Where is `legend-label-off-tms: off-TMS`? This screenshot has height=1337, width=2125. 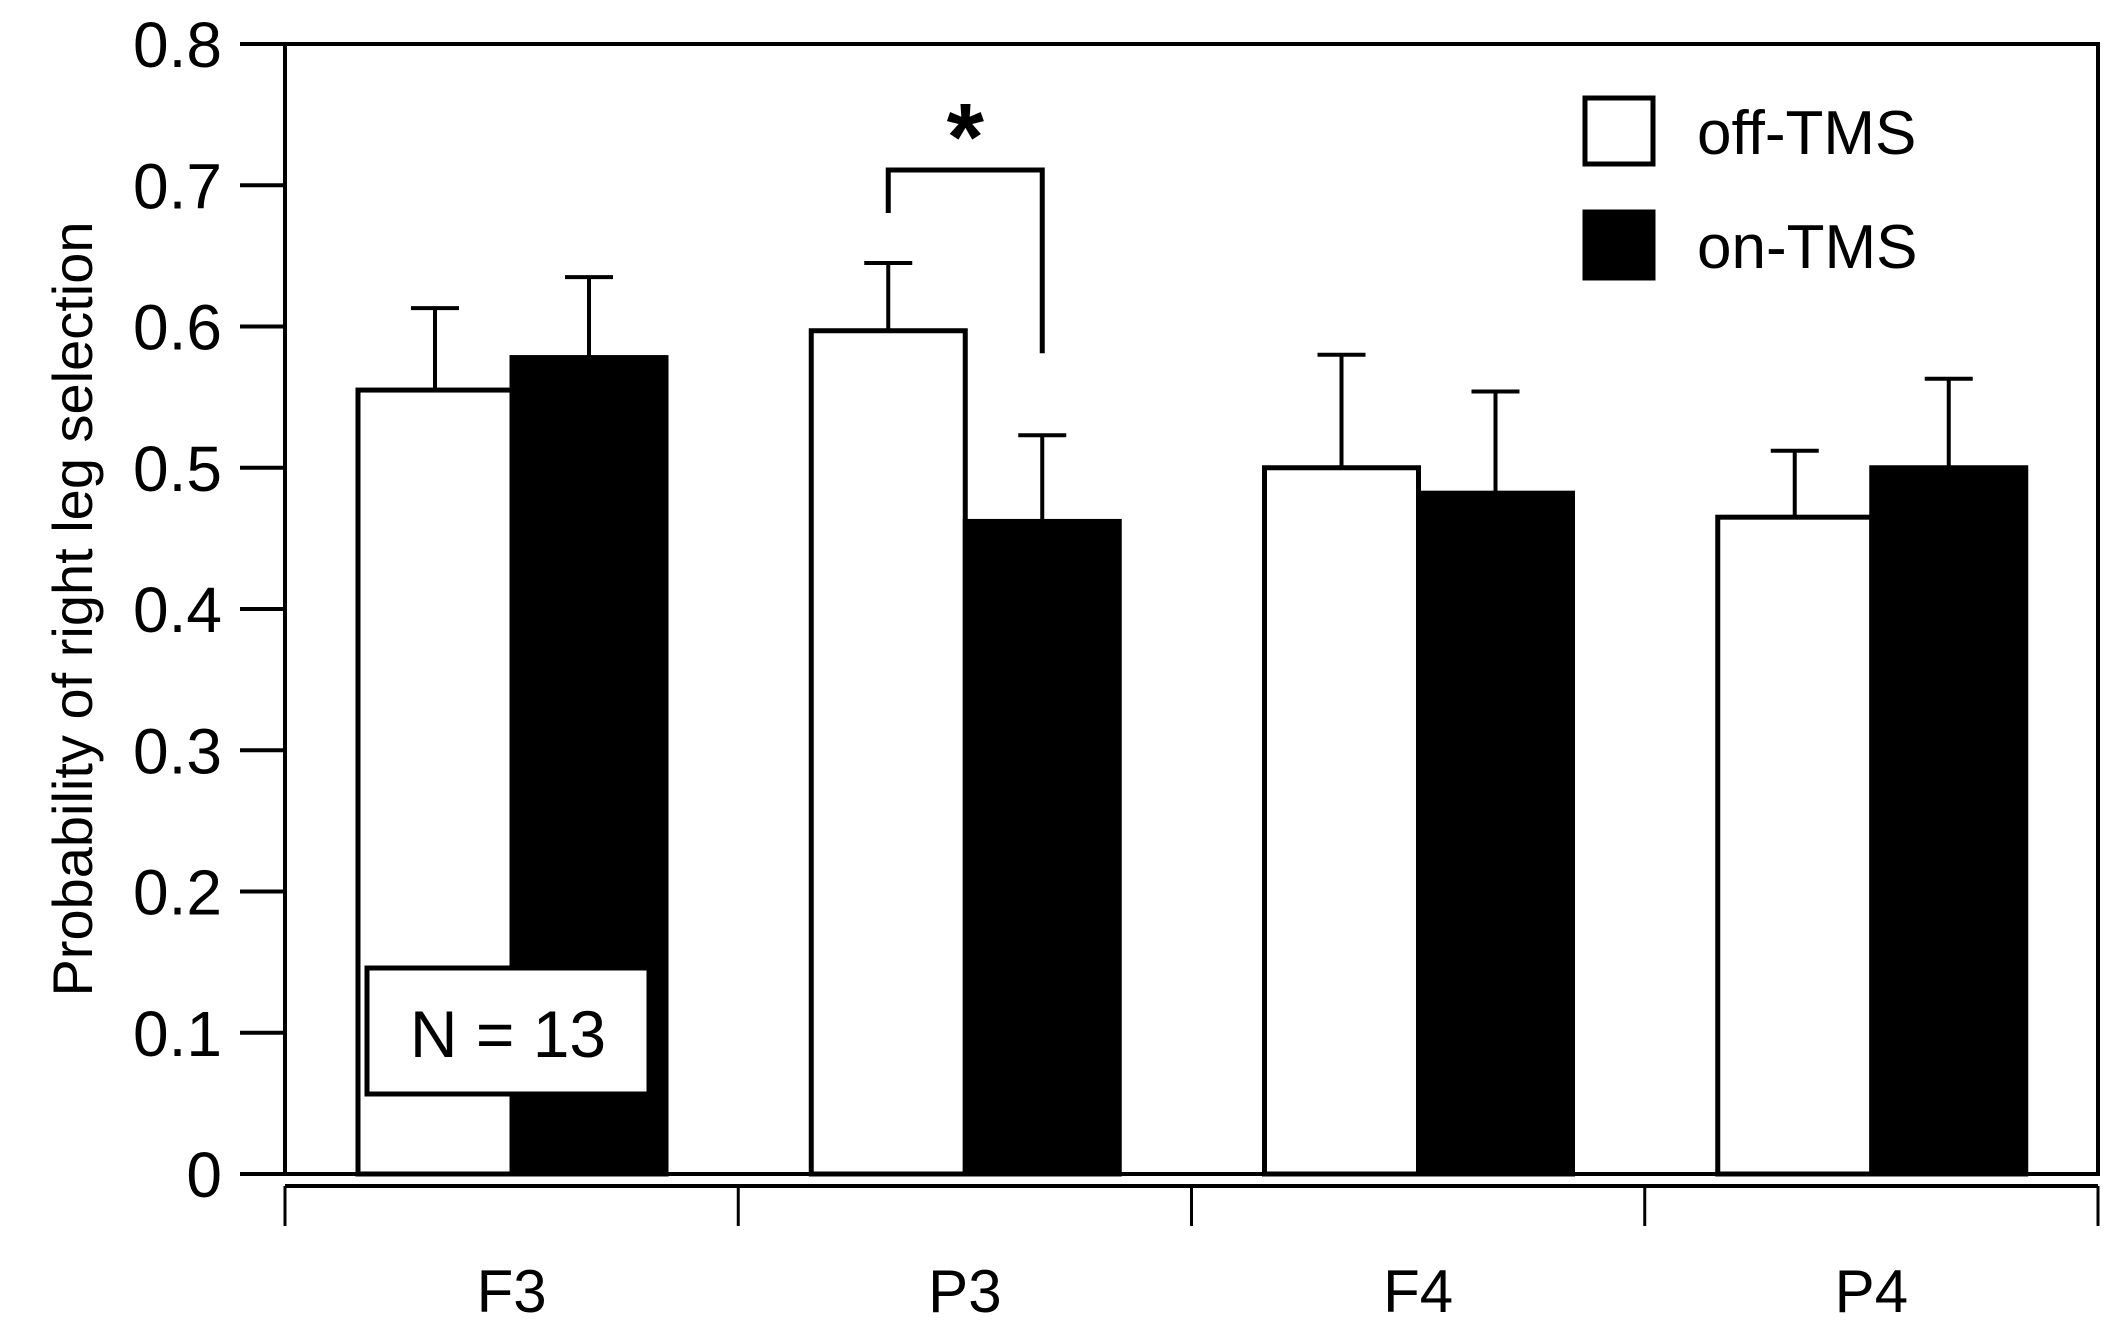 legend-label-off-tms: off-TMS is located at coordinates (1806, 133).